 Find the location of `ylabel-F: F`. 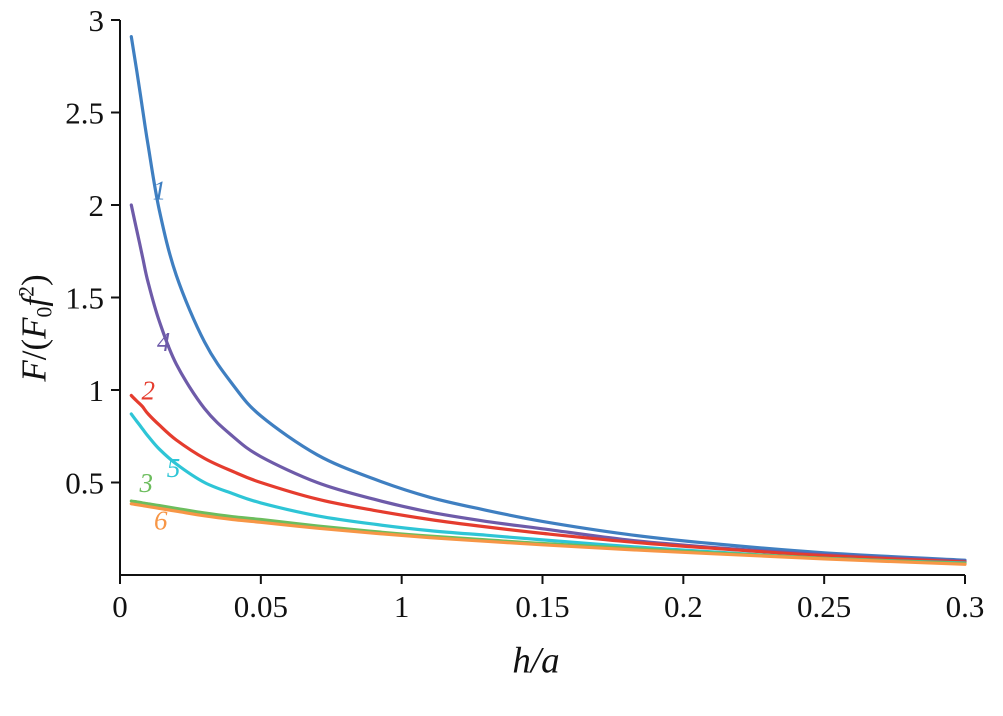

ylabel-F: F is located at coordinates (34, 371).